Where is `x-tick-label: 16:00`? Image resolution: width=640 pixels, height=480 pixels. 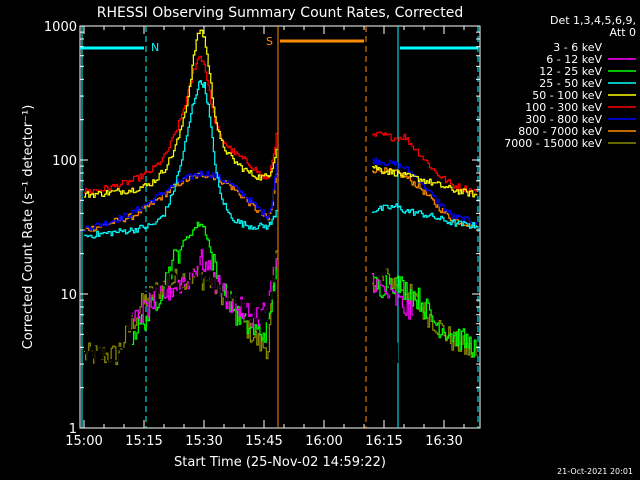
x-tick-label: 16:00 is located at coordinates (323, 441).